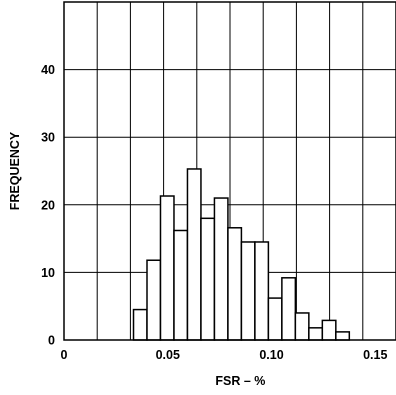 The width and height of the screenshot is (396, 395). I want to click on y-tick-label: 0, so click(51, 341).